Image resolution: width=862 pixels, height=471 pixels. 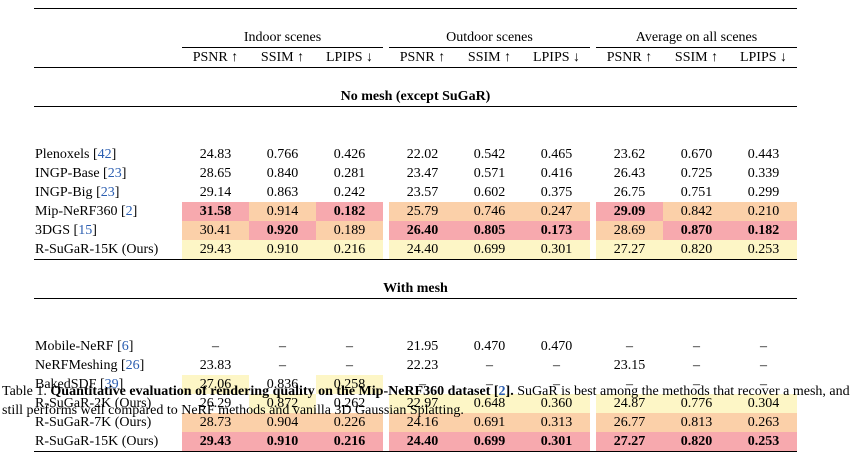 I want to click on metric-value: 0.670, so click(x=696, y=154).